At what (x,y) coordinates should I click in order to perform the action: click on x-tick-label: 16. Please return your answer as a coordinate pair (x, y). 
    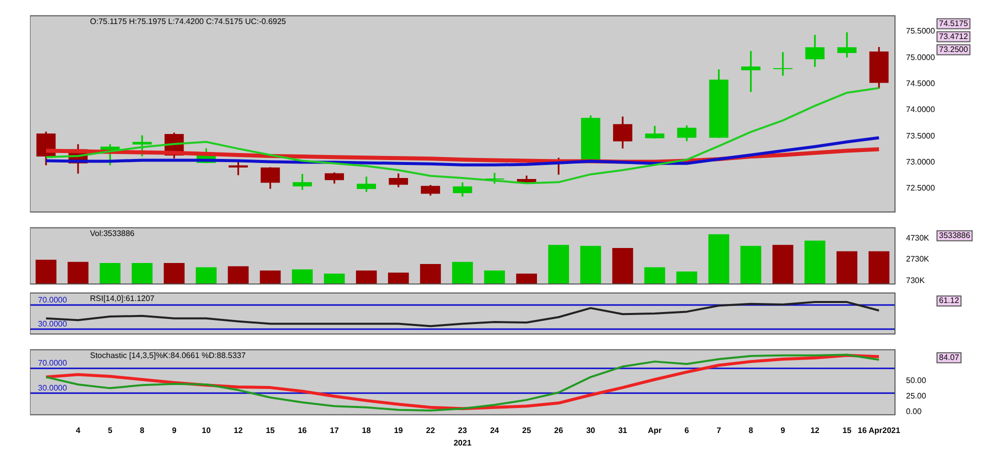
    Looking at the image, I should click on (303, 430).